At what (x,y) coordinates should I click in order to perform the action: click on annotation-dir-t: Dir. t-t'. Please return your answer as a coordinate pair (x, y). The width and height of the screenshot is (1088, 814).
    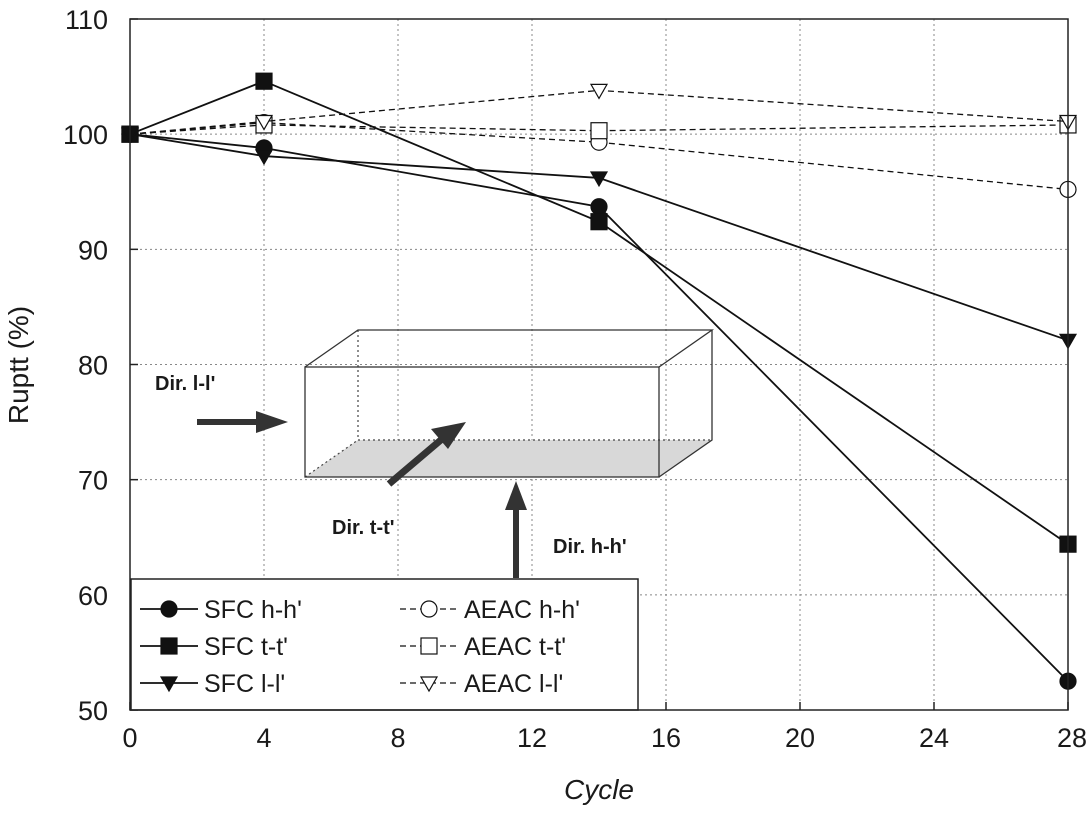
    Looking at the image, I should click on (363, 528).